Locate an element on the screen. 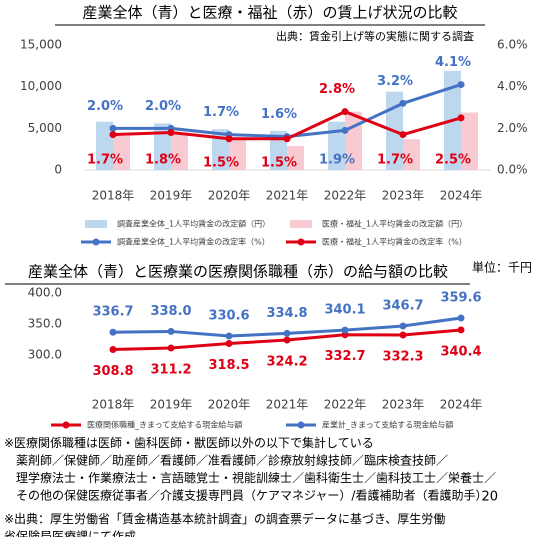  data-label: 338.0 is located at coordinates (170, 311).